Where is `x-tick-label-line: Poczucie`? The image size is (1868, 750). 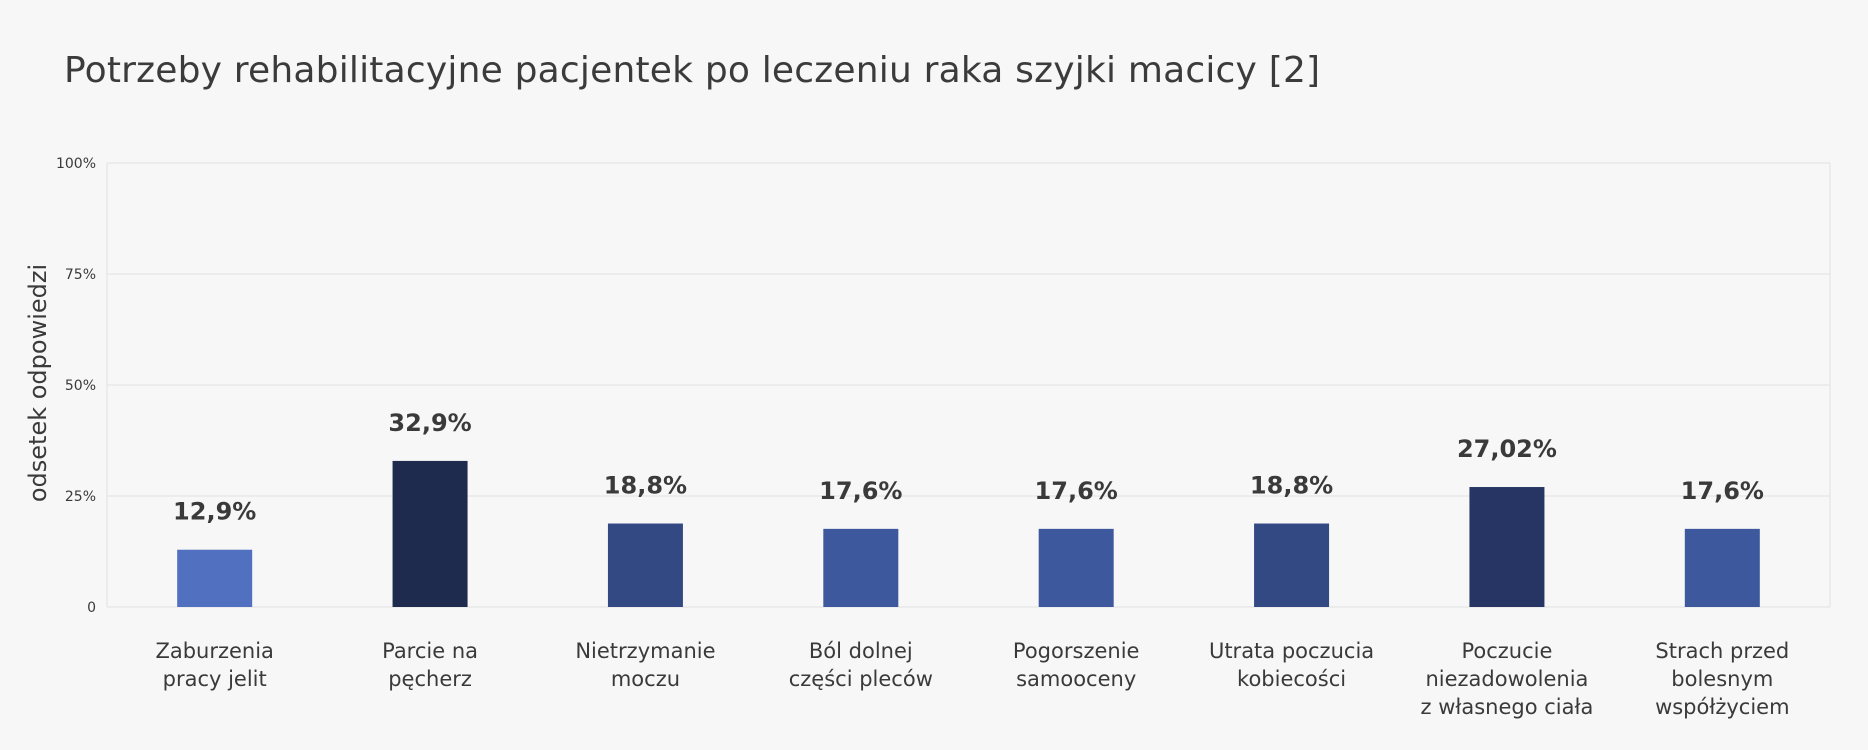 x-tick-label-line: Poczucie is located at coordinates (1506, 651).